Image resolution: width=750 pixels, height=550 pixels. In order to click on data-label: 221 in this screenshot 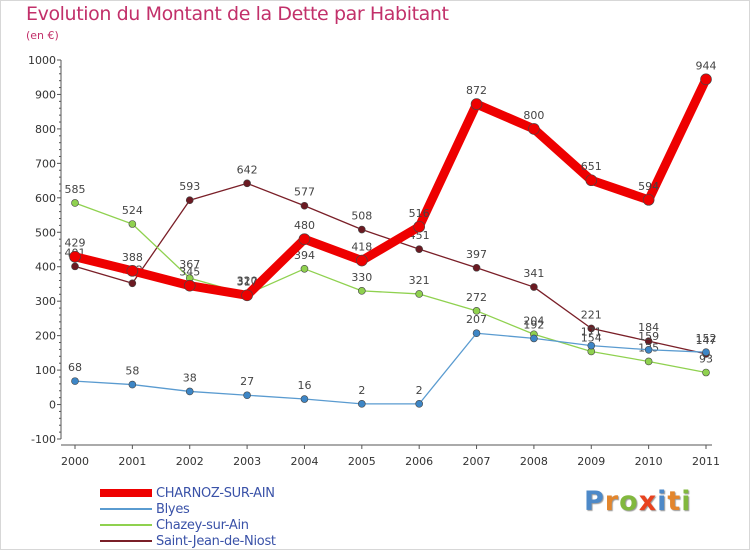, I will do `click(591, 314)`.